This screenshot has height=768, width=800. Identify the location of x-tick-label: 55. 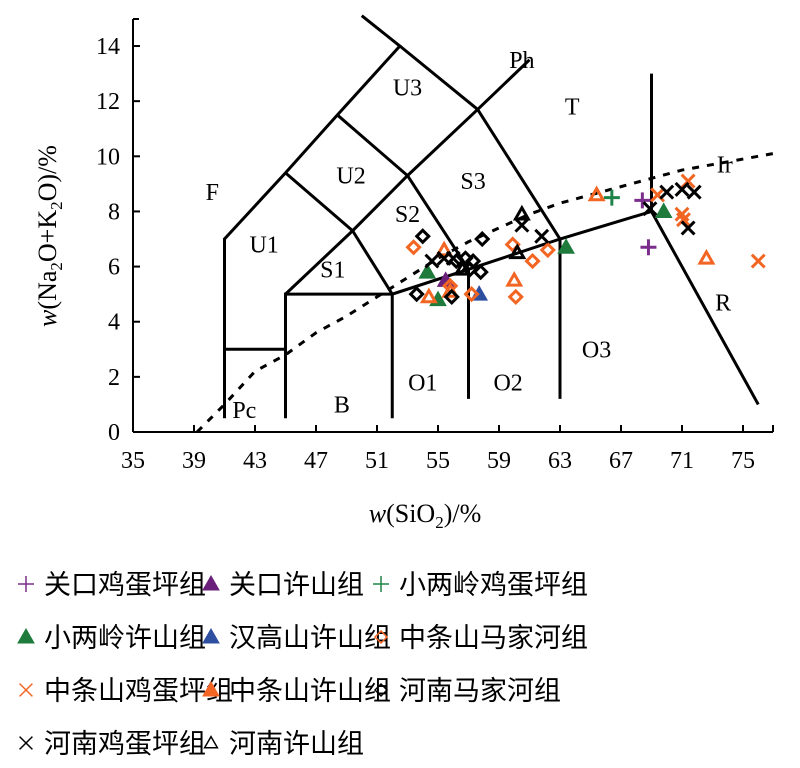
(438, 461).